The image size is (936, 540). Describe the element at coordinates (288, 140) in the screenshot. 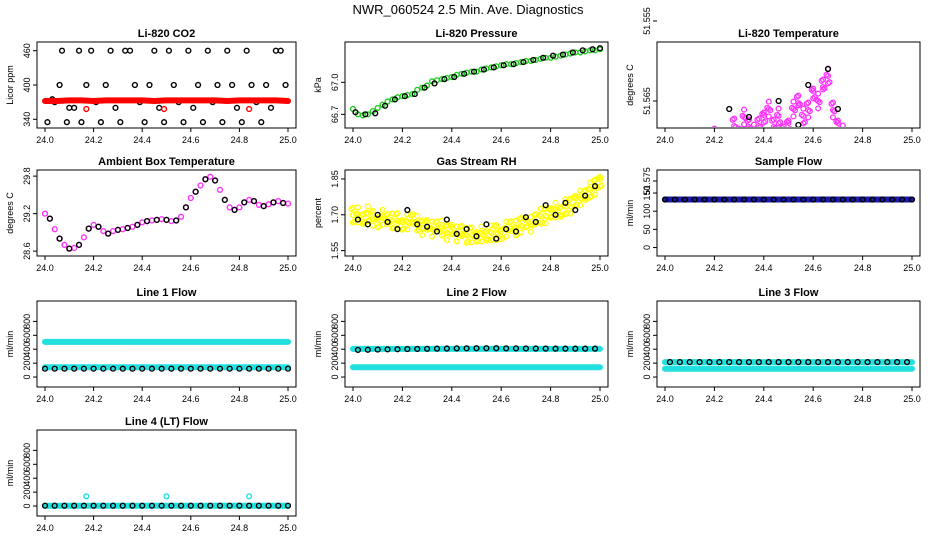

I see `x-tick-label: 25.0` at that location.